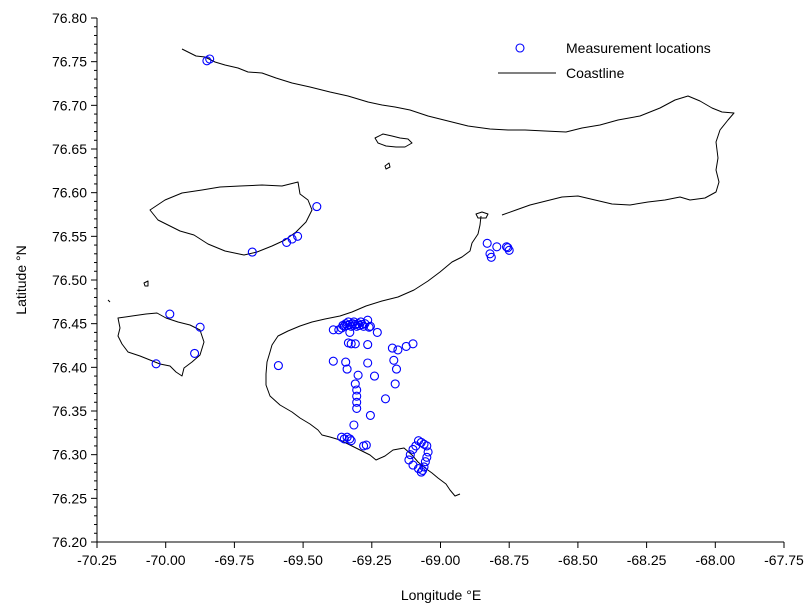  I want to click on x-tick-label: -69.75, so click(235, 560).